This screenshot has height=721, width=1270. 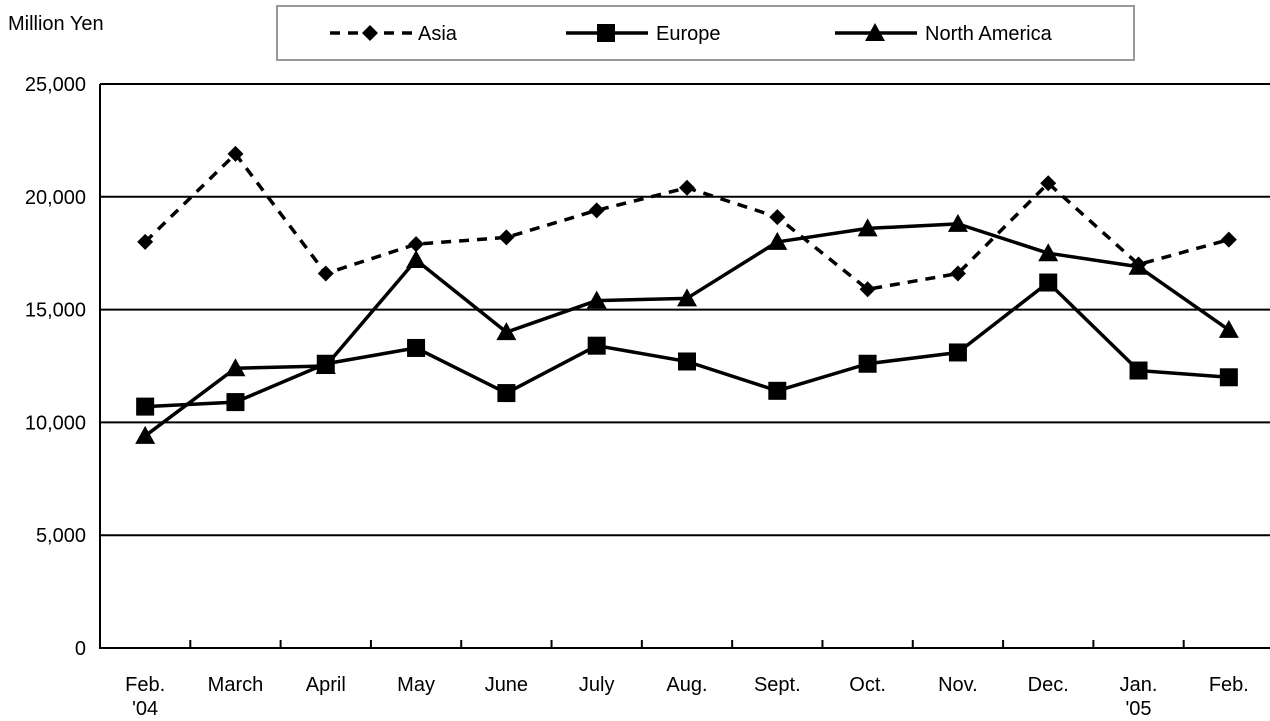 I want to click on x-tick-label: Aug., so click(x=686, y=685).